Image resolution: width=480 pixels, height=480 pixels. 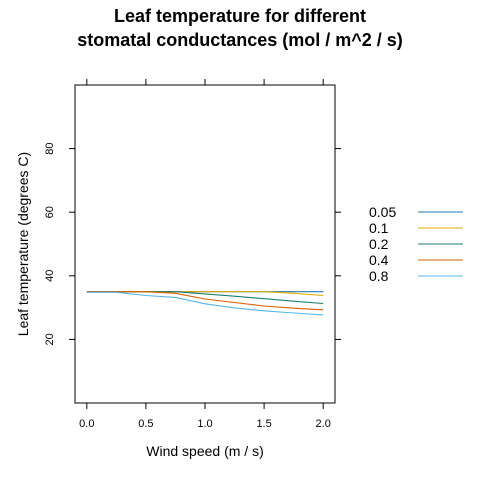 What do you see at coordinates (204, 451) in the screenshot?
I see `x-axis-label: Wind speed (m / s)` at bounding box center [204, 451].